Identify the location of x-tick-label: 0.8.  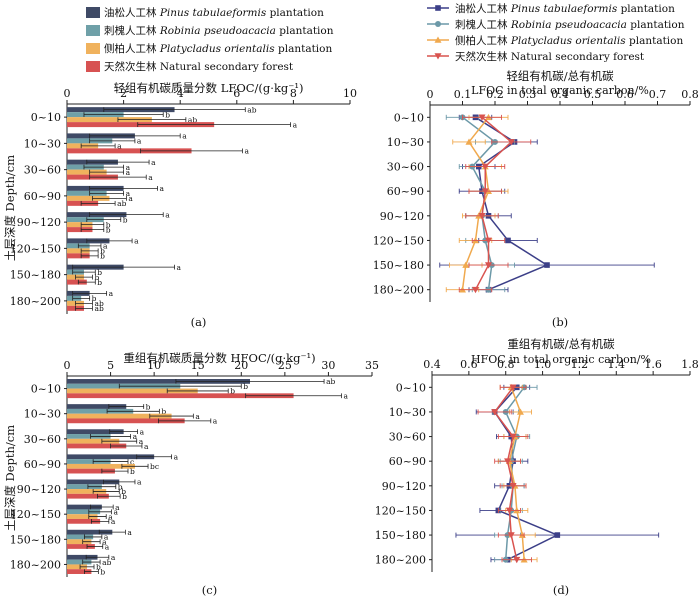
(506, 364).